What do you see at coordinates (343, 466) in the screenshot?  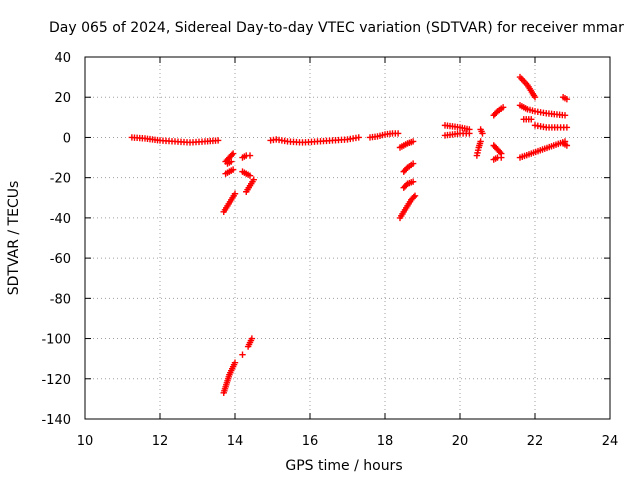 I see `x-axis-label: GPS time / hours` at bounding box center [343, 466].